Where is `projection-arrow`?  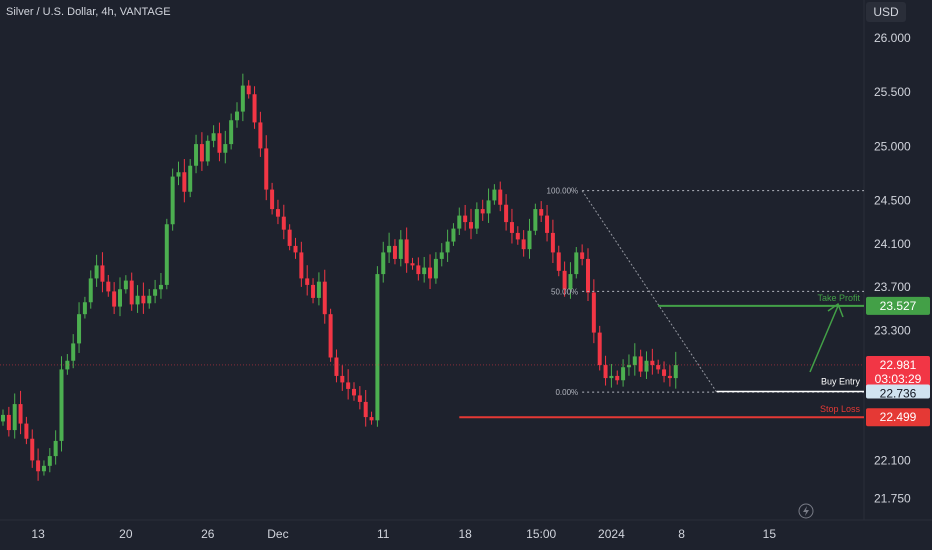
projection-arrow is located at coordinates (824, 339).